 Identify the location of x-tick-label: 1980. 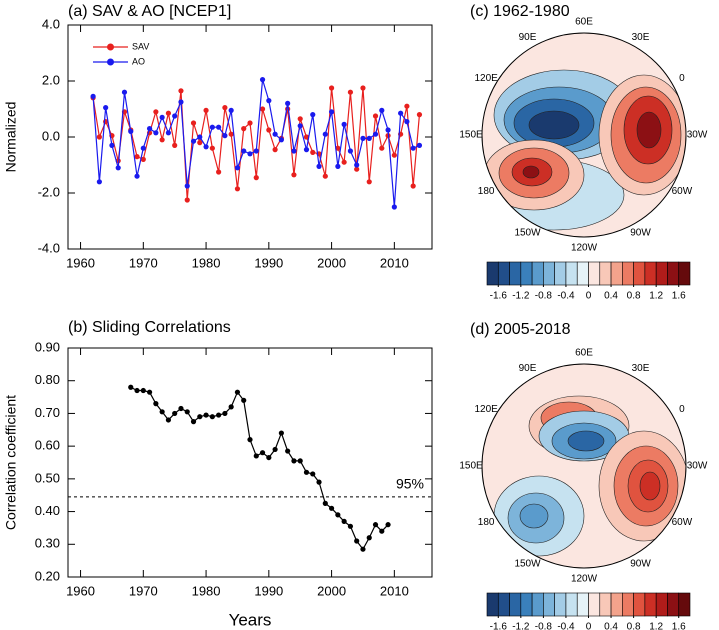
(206, 590).